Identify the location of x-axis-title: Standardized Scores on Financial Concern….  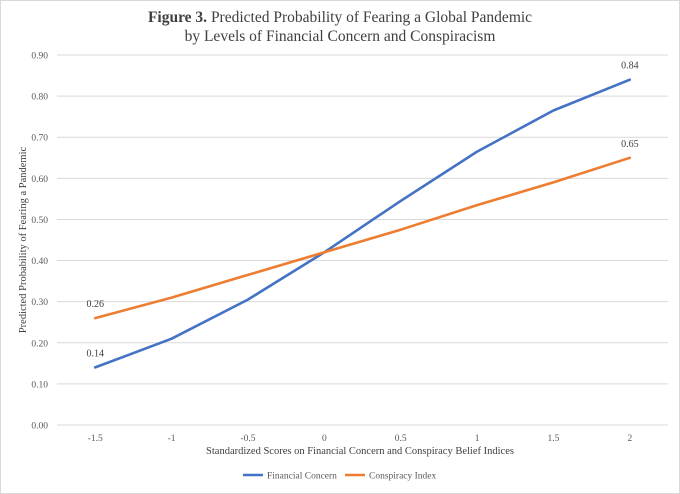
(360, 451).